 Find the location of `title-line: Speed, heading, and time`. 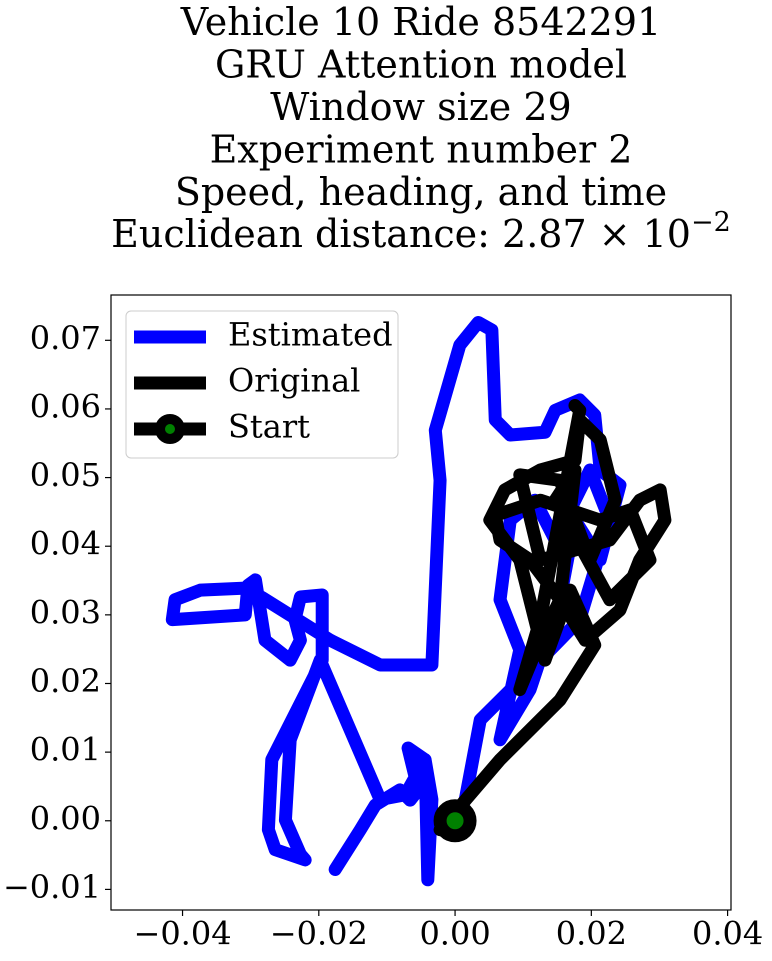

title-line: Speed, heading, and time is located at coordinates (421, 192).